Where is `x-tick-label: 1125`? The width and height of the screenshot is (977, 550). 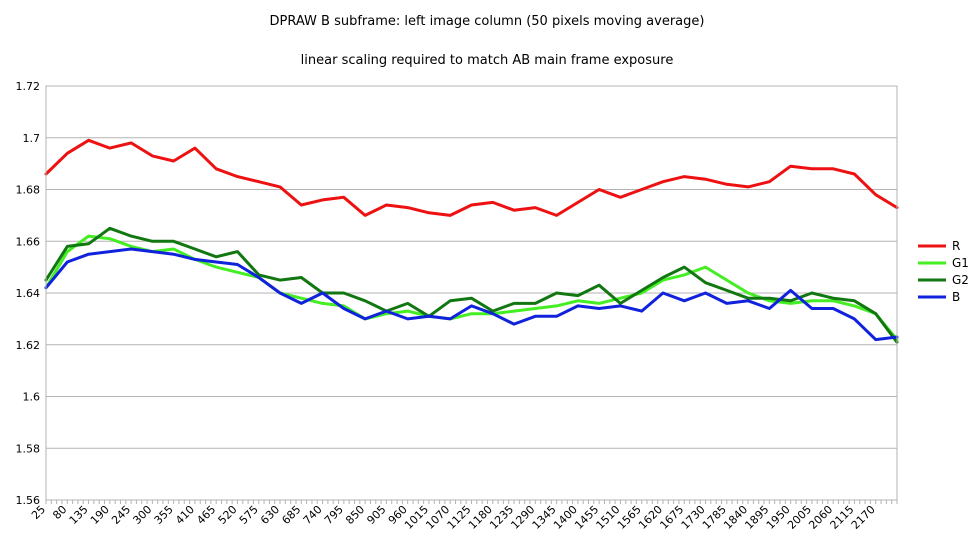
x-tick-label: 1125 is located at coordinates (459, 517).